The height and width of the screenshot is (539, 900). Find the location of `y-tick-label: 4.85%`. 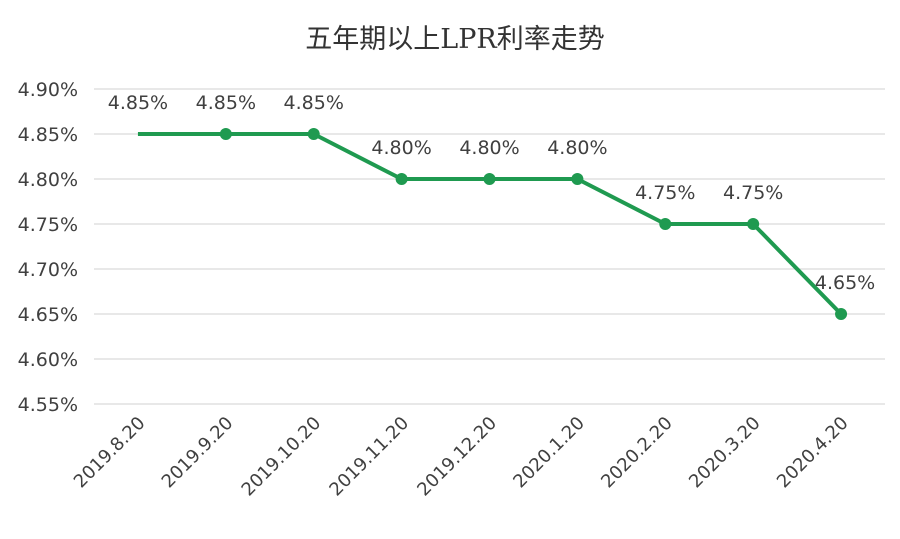

y-tick-label: 4.85% is located at coordinates (48, 135).